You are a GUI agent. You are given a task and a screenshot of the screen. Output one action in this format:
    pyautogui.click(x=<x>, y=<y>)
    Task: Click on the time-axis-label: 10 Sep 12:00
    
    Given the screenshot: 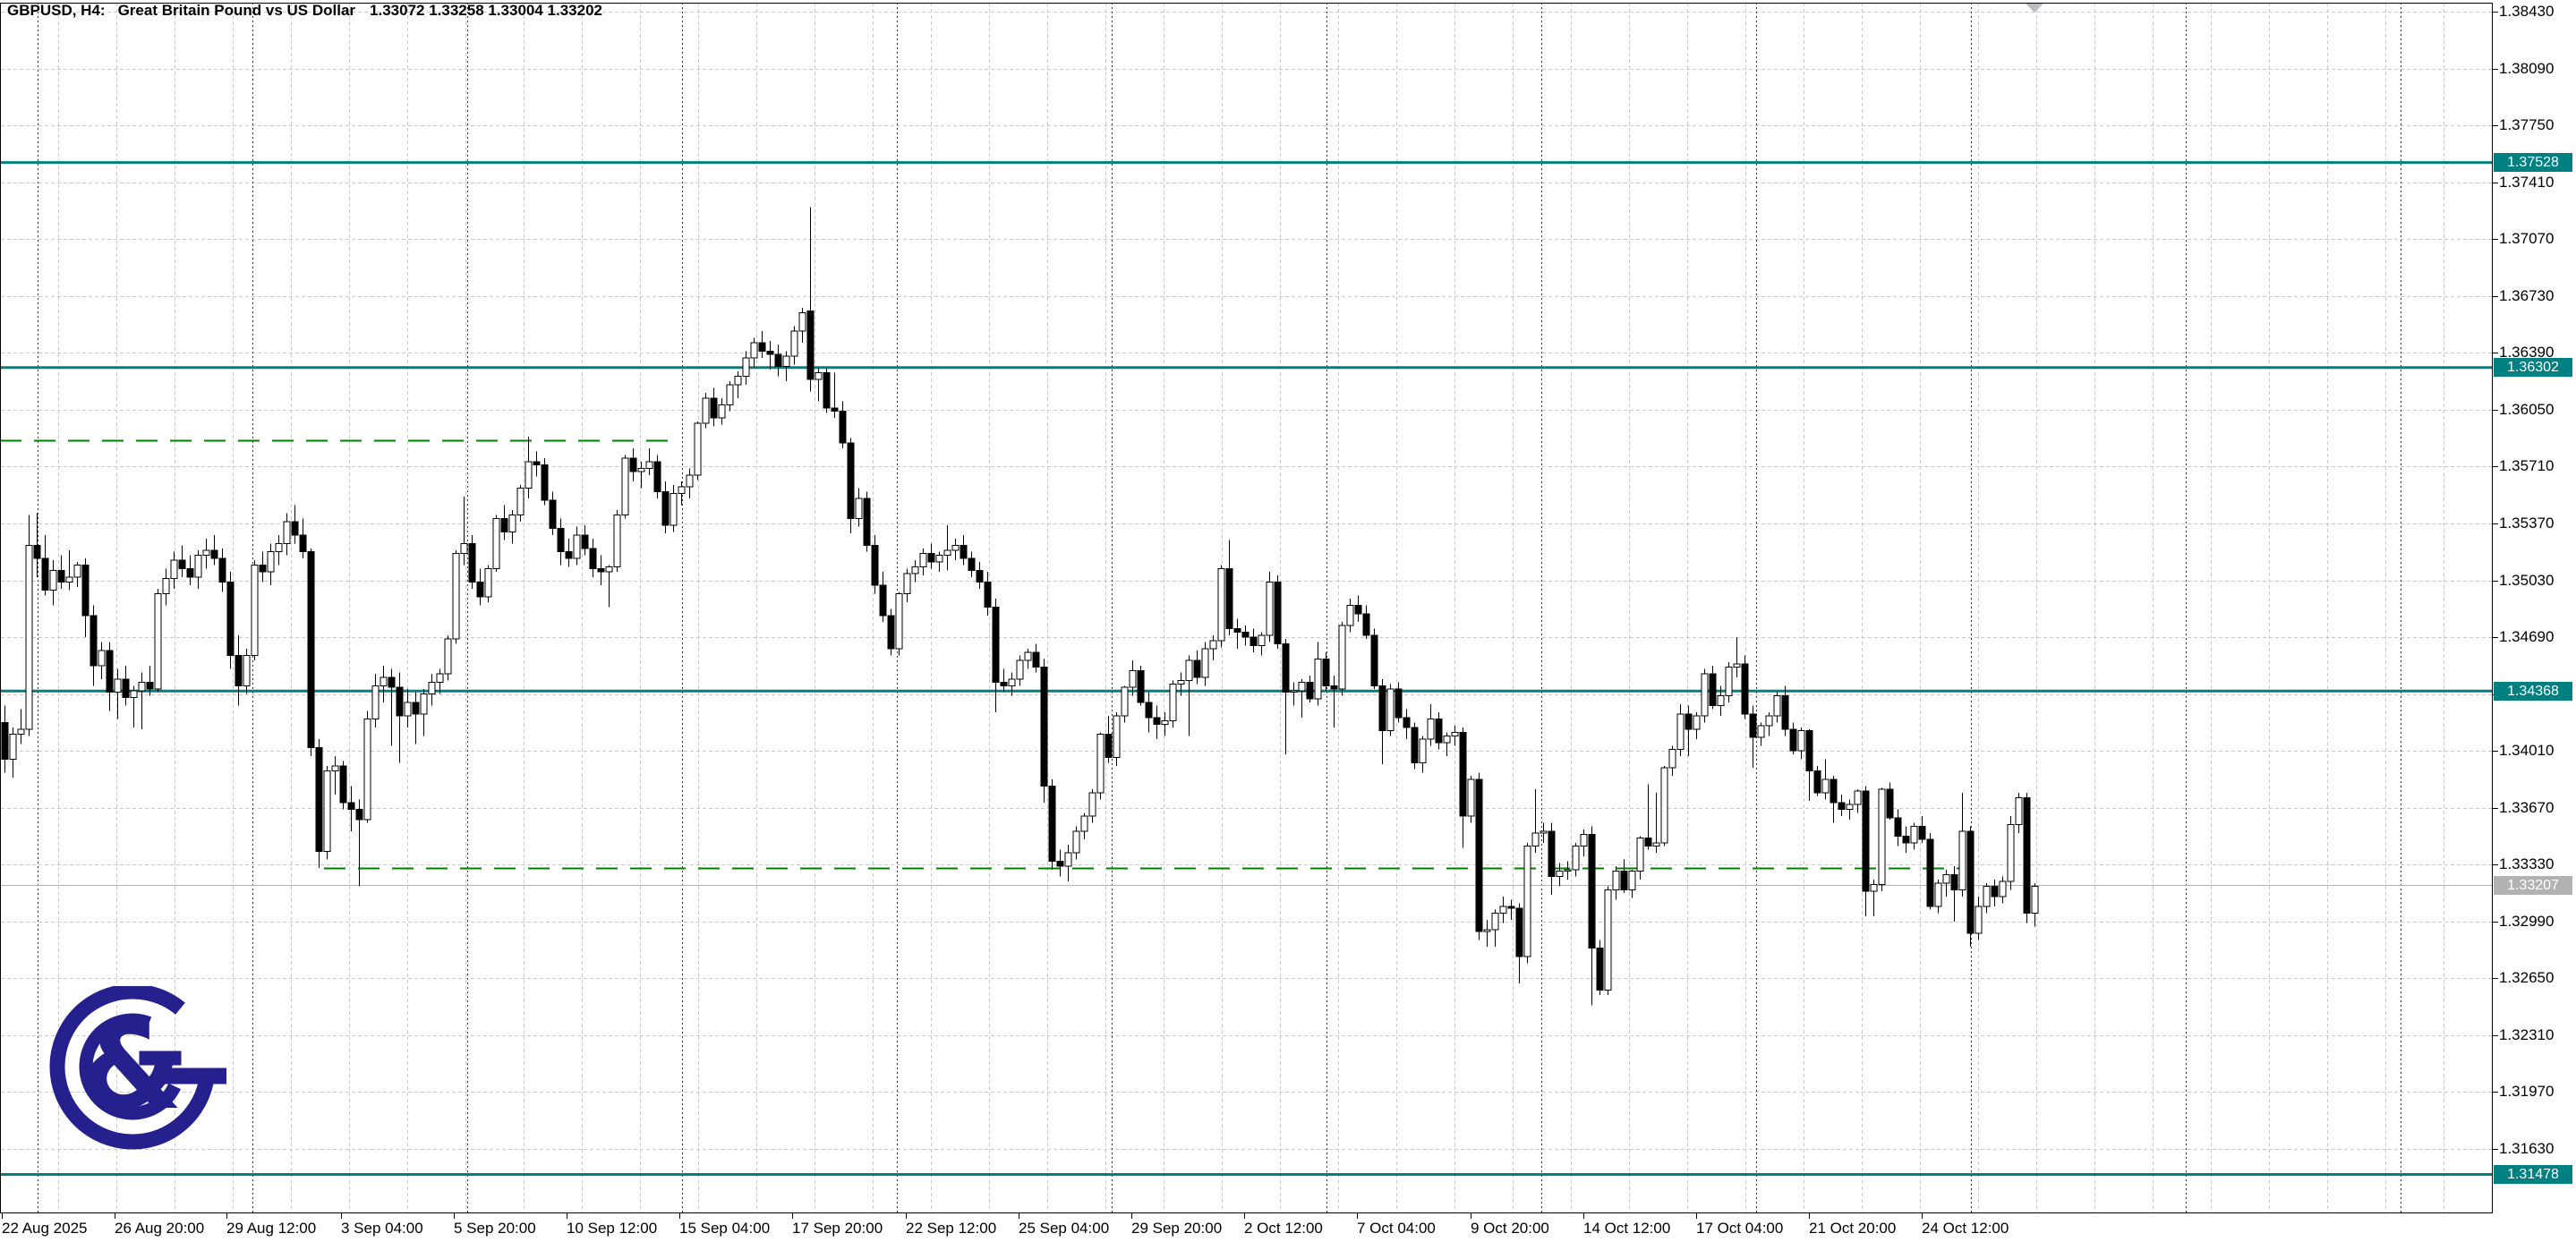 What is the action you would take?
    pyautogui.click(x=612, y=1229)
    